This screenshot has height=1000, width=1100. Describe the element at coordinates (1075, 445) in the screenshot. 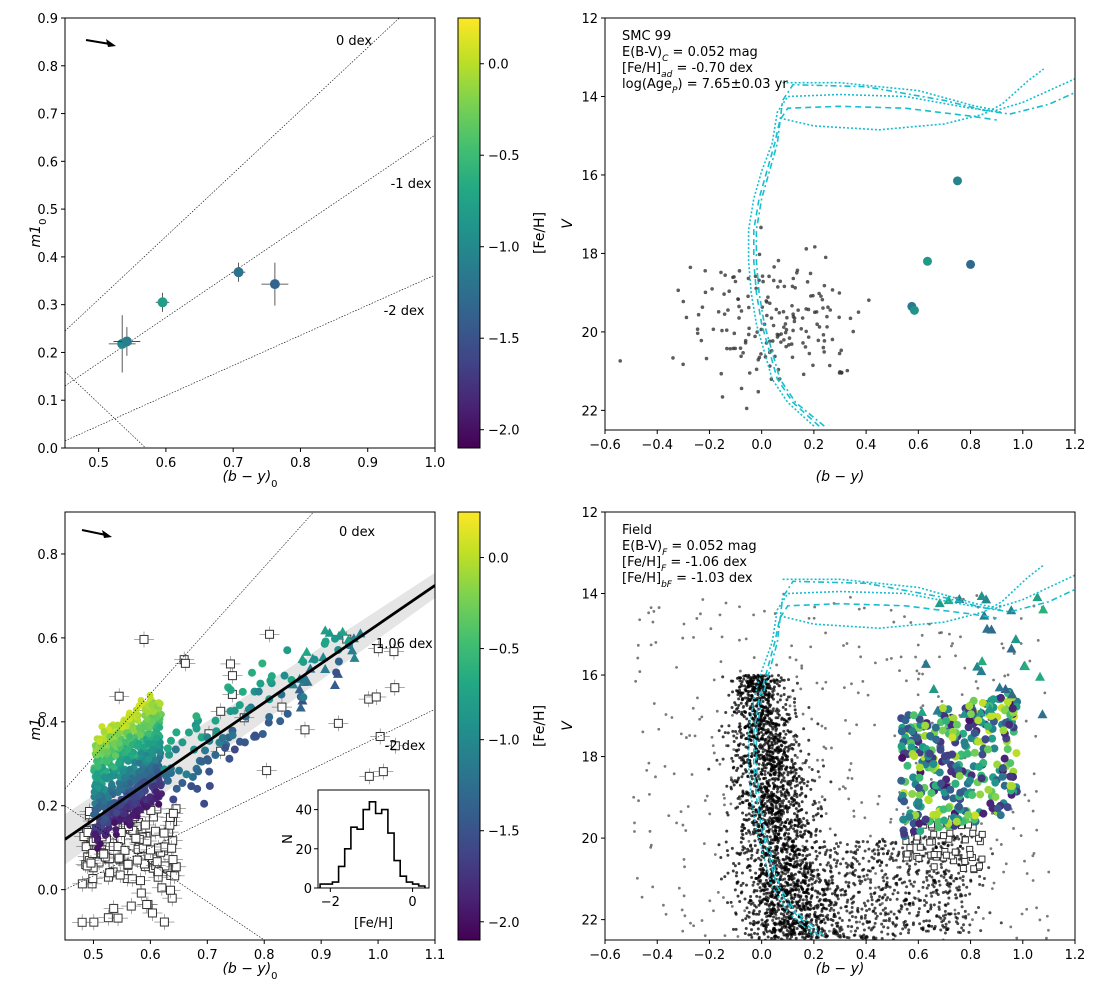

I see `tr-xtick-label: 1.2` at that location.